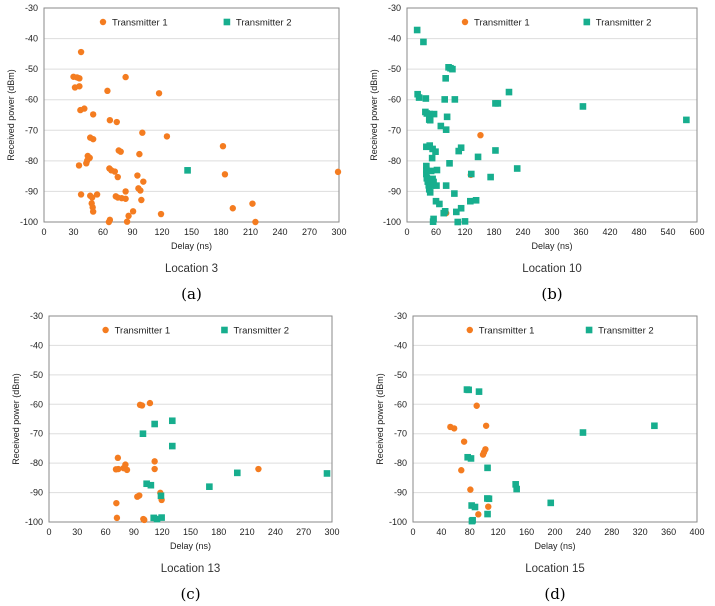  What do you see at coordinates (218, 532) in the screenshot?
I see `x-tick-label: 180` at bounding box center [218, 532].